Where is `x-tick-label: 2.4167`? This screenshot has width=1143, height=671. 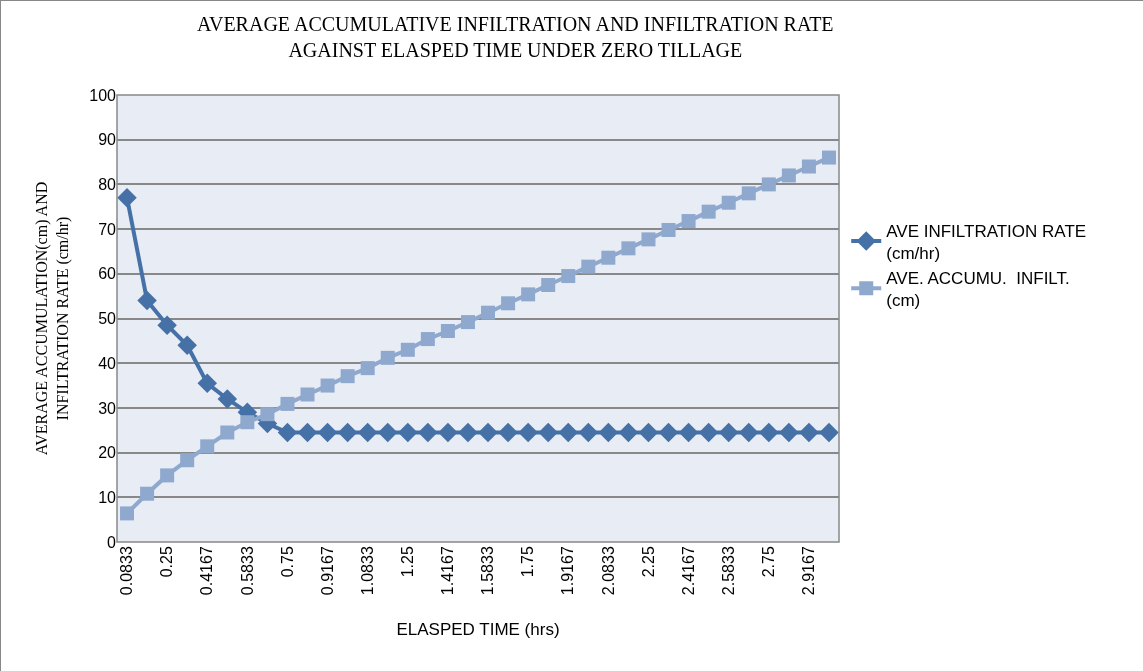
x-tick-label: 2.4167 is located at coordinates (688, 571).